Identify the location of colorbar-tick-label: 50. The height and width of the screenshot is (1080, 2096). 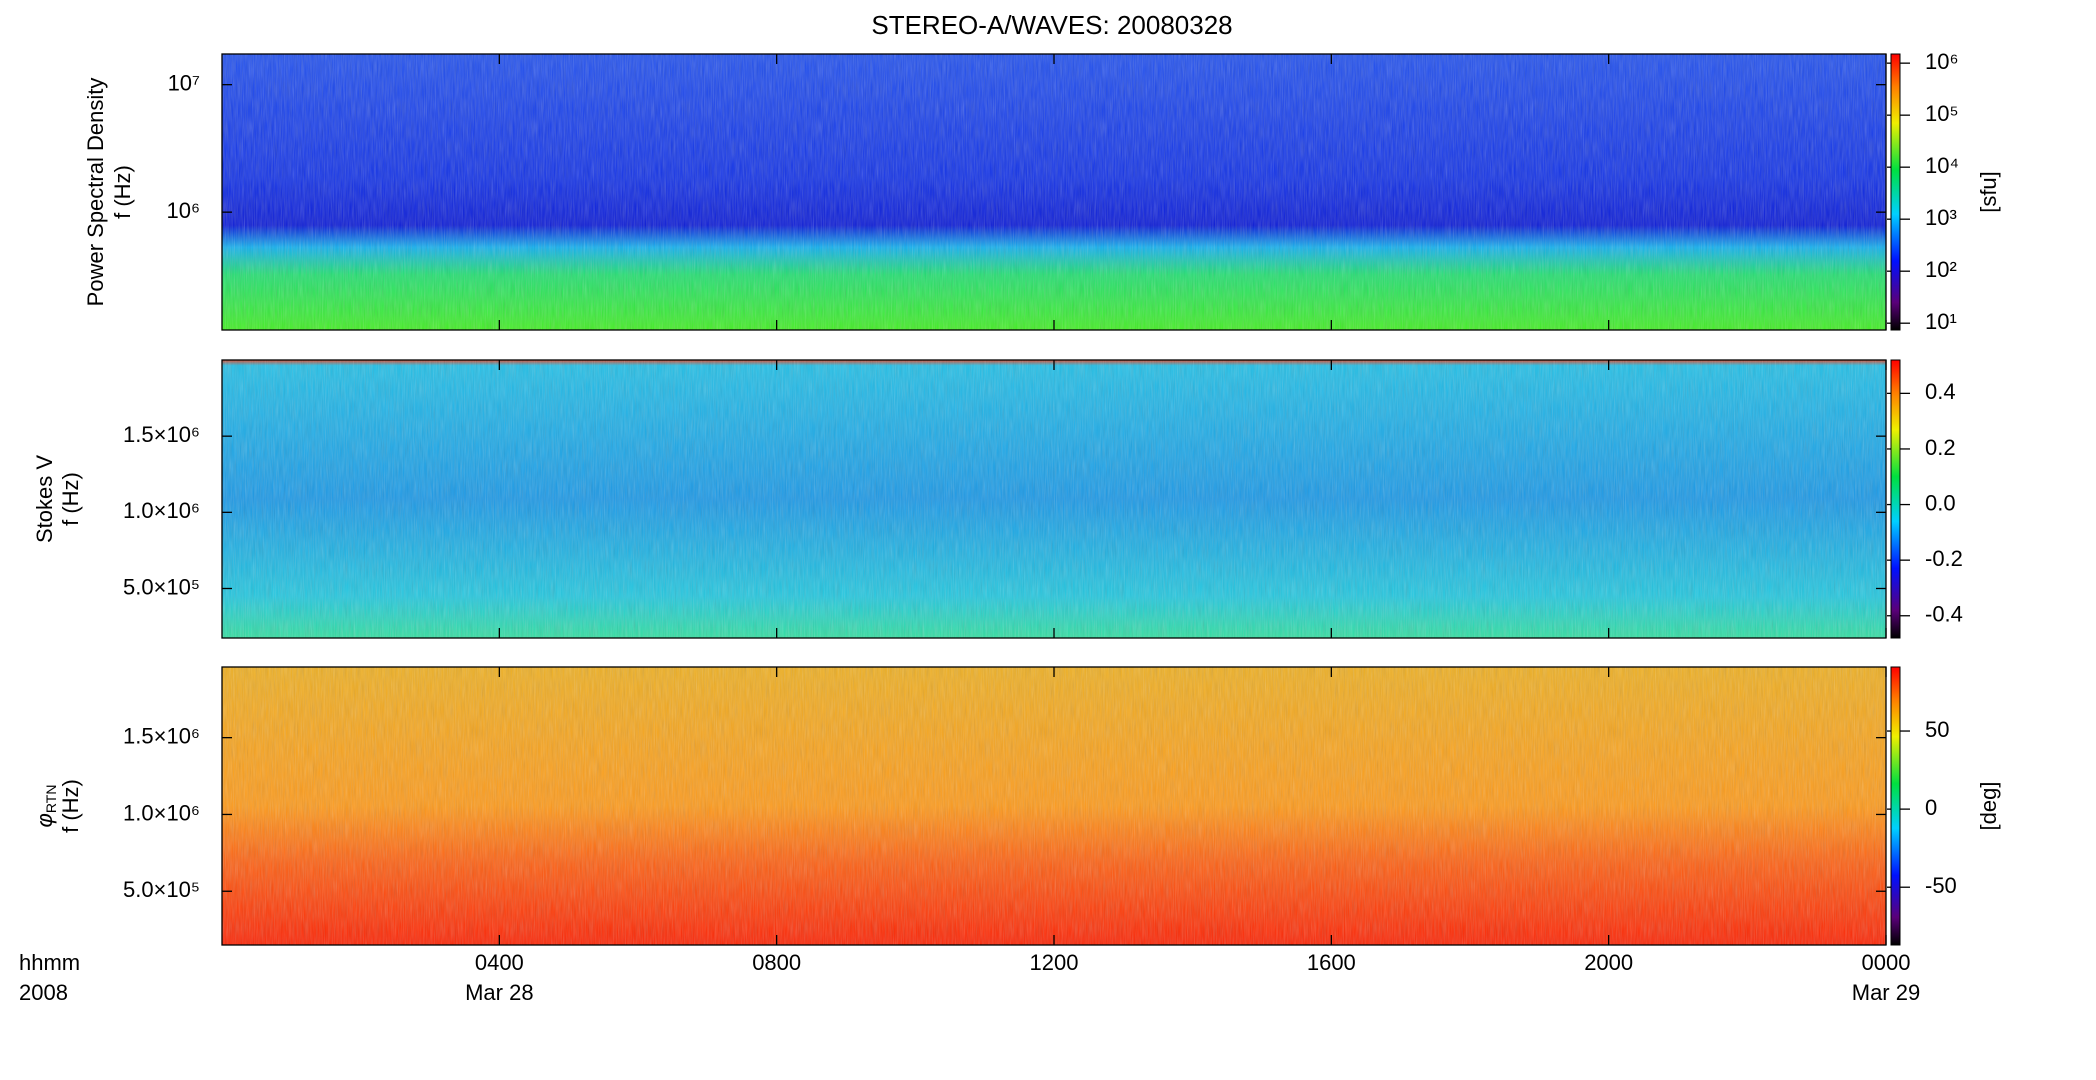
(1937, 729).